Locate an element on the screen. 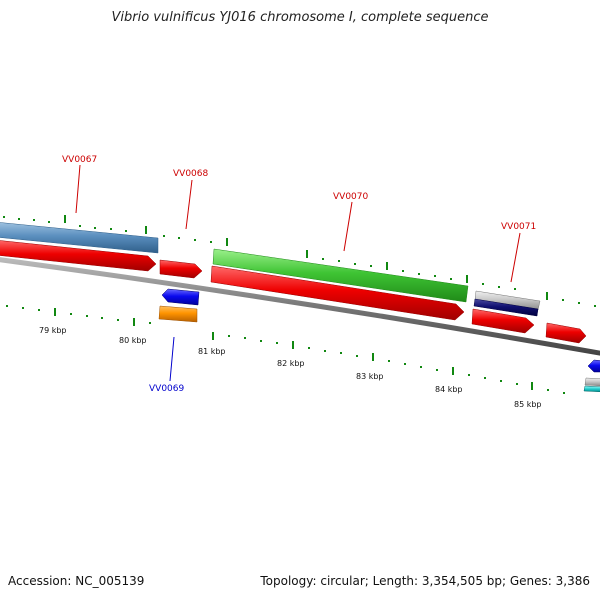 The height and width of the screenshot is (600, 600). kbp-label-80: 80 kbp is located at coordinates (133, 340).